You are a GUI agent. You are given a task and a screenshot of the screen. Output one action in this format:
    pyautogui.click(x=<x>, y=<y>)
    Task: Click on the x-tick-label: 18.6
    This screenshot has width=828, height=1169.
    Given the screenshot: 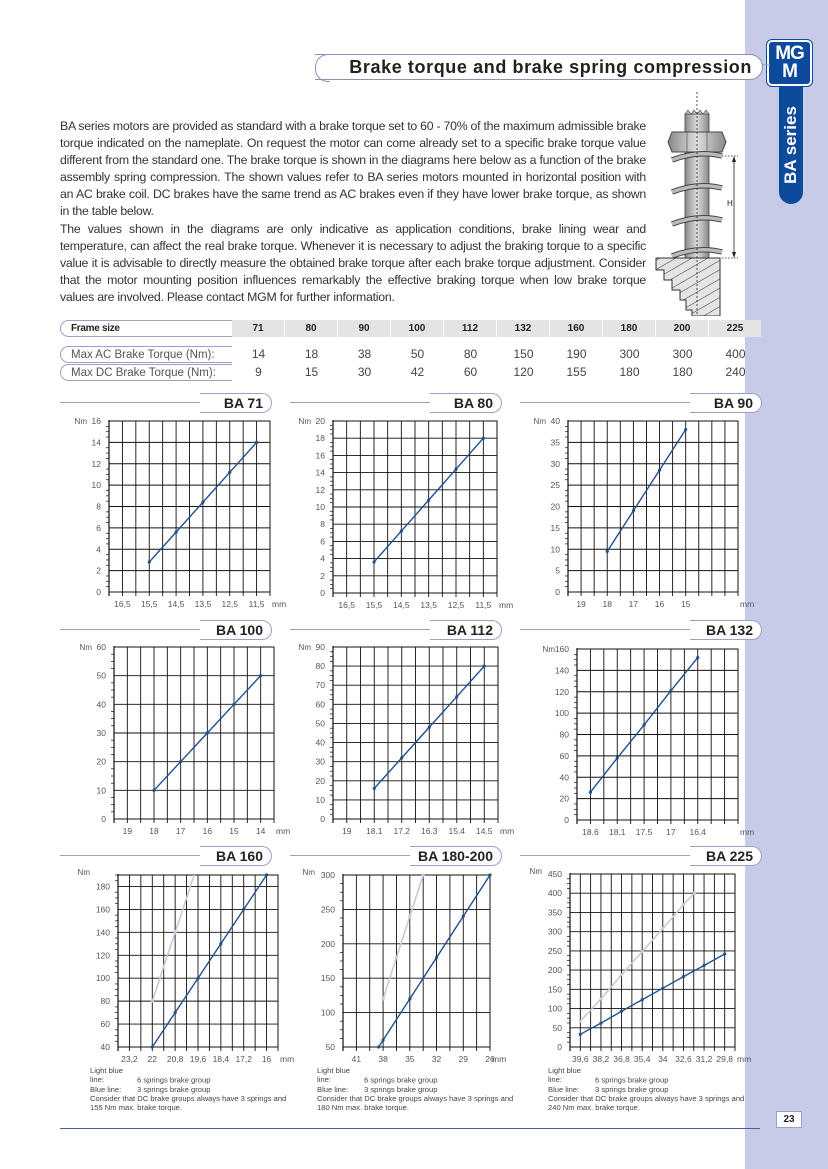 What is the action you would take?
    pyautogui.click(x=590, y=832)
    